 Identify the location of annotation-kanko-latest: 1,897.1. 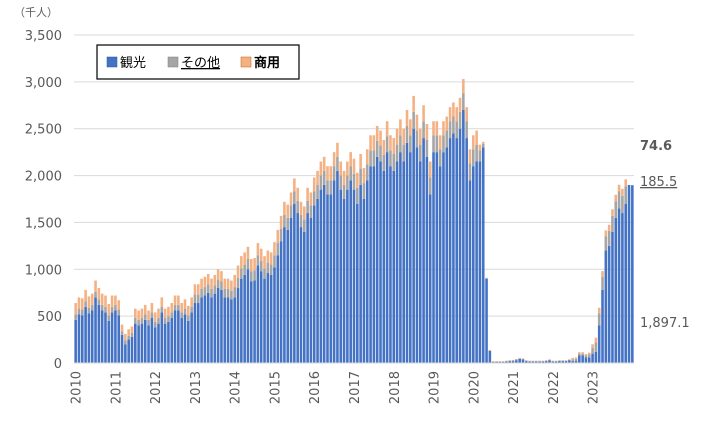
(665, 323).